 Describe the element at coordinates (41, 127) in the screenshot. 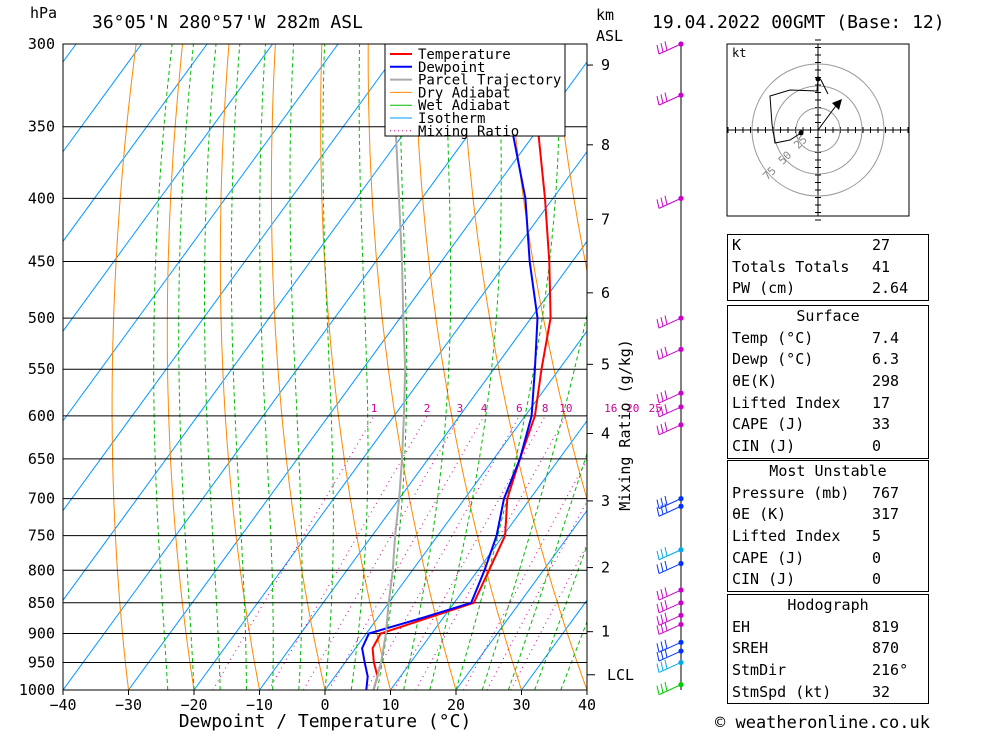

I see `pressure-tick-label: 350` at that location.